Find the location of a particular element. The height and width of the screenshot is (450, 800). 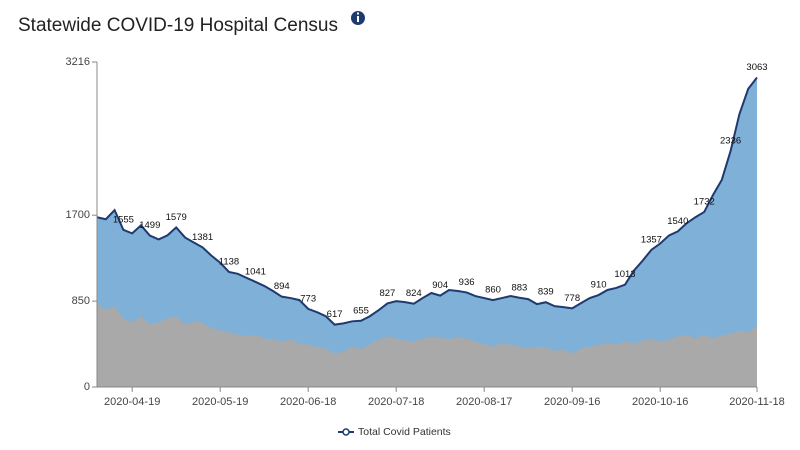

info-icon is located at coordinates (358, 18).